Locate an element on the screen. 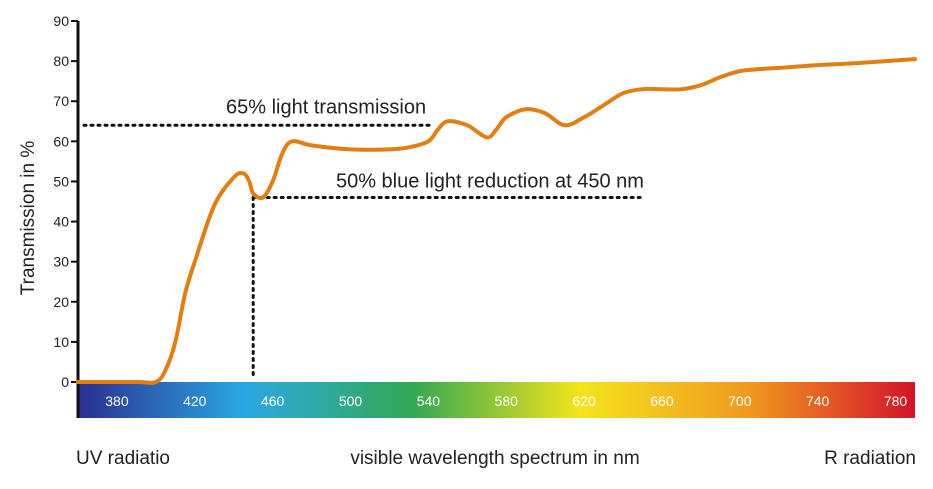 Image resolution: width=933 pixels, height=489 pixels. annotation-65-label: 65% light transmission is located at coordinates (326, 107).